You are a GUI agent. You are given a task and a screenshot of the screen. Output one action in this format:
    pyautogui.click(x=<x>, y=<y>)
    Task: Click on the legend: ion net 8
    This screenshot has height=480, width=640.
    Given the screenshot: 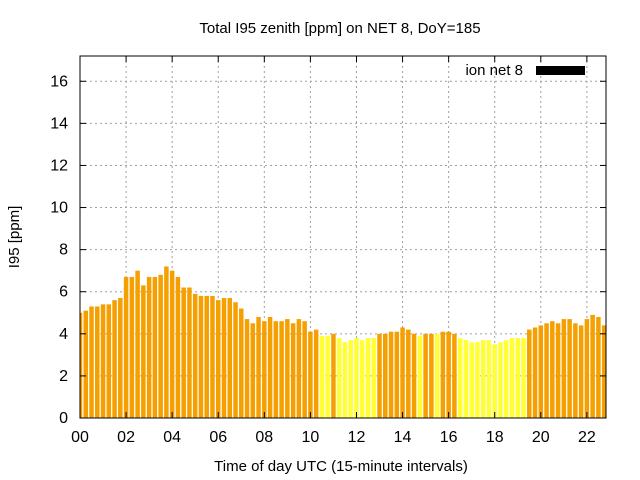 What is the action you would take?
    pyautogui.click(x=525, y=70)
    